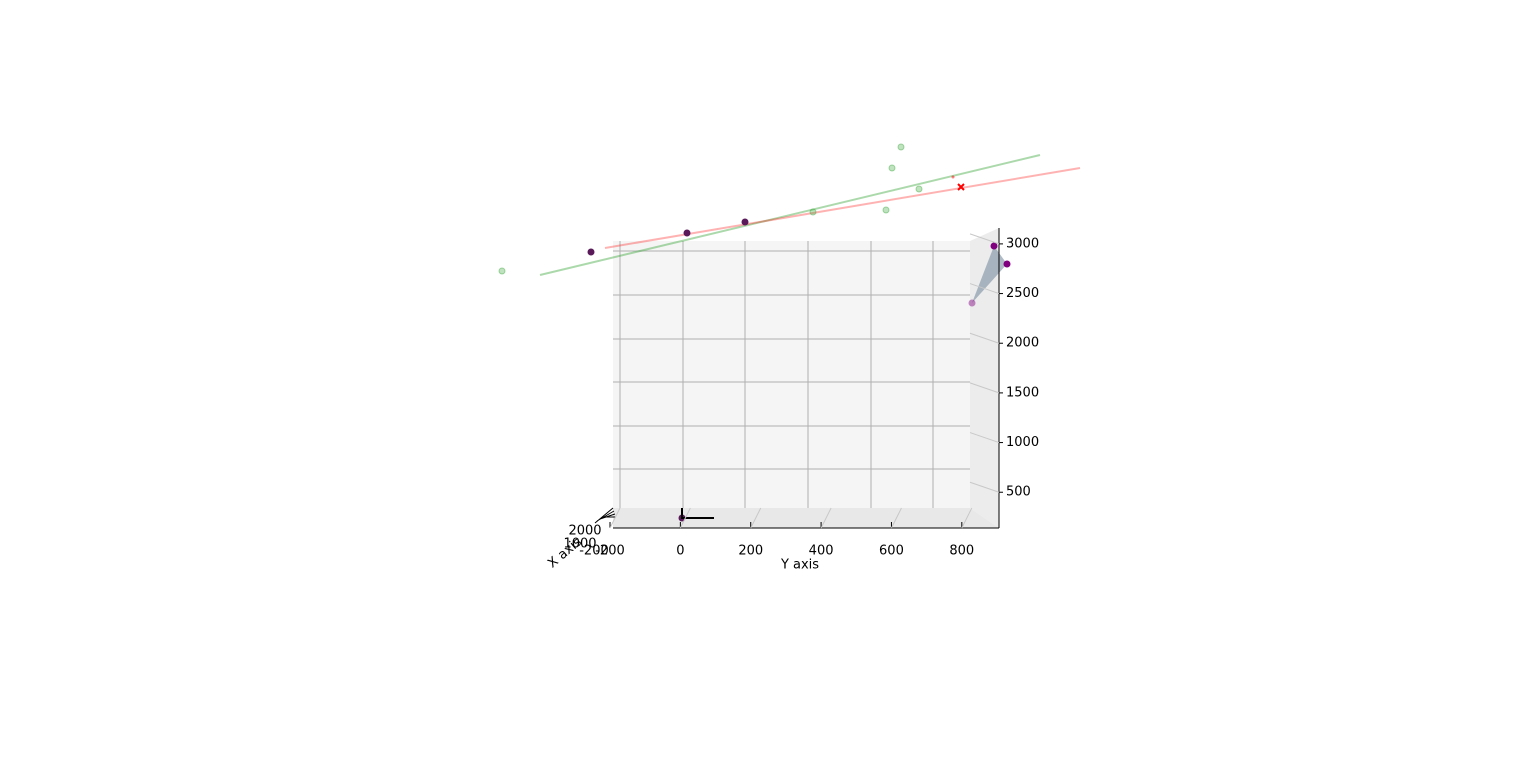 This screenshot has height=765, width=1536. What do you see at coordinates (1022, 243) in the screenshot?
I see `z-tick-label: 3000` at bounding box center [1022, 243].